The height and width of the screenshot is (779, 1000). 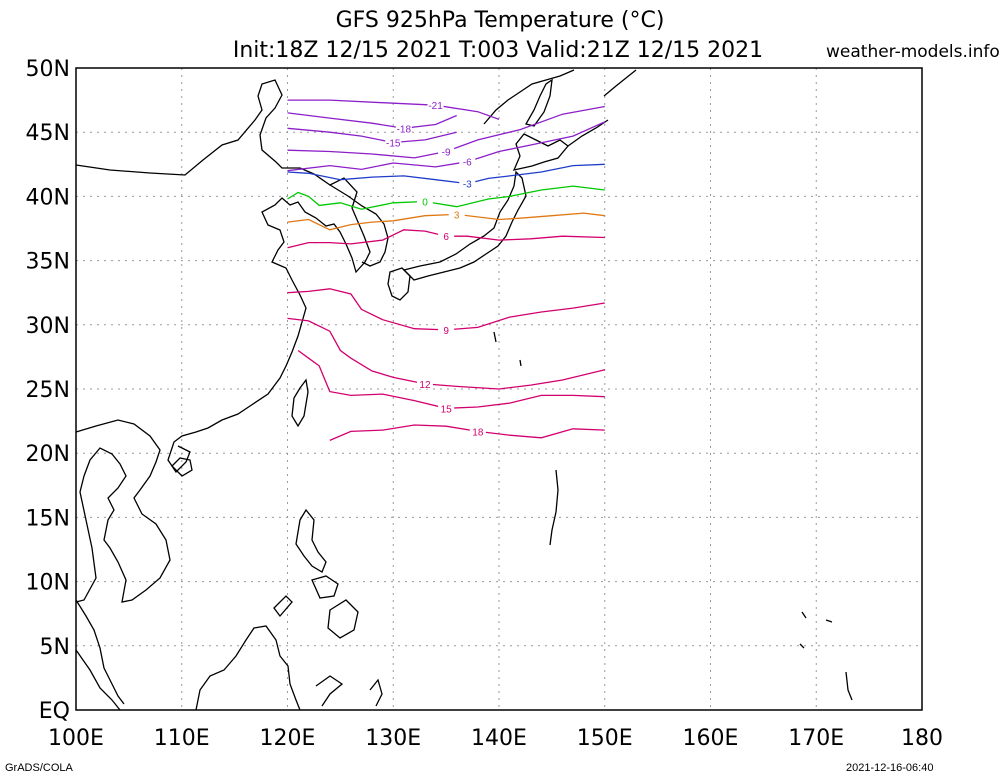 I want to click on coastline-kyushu, so click(x=399, y=284).